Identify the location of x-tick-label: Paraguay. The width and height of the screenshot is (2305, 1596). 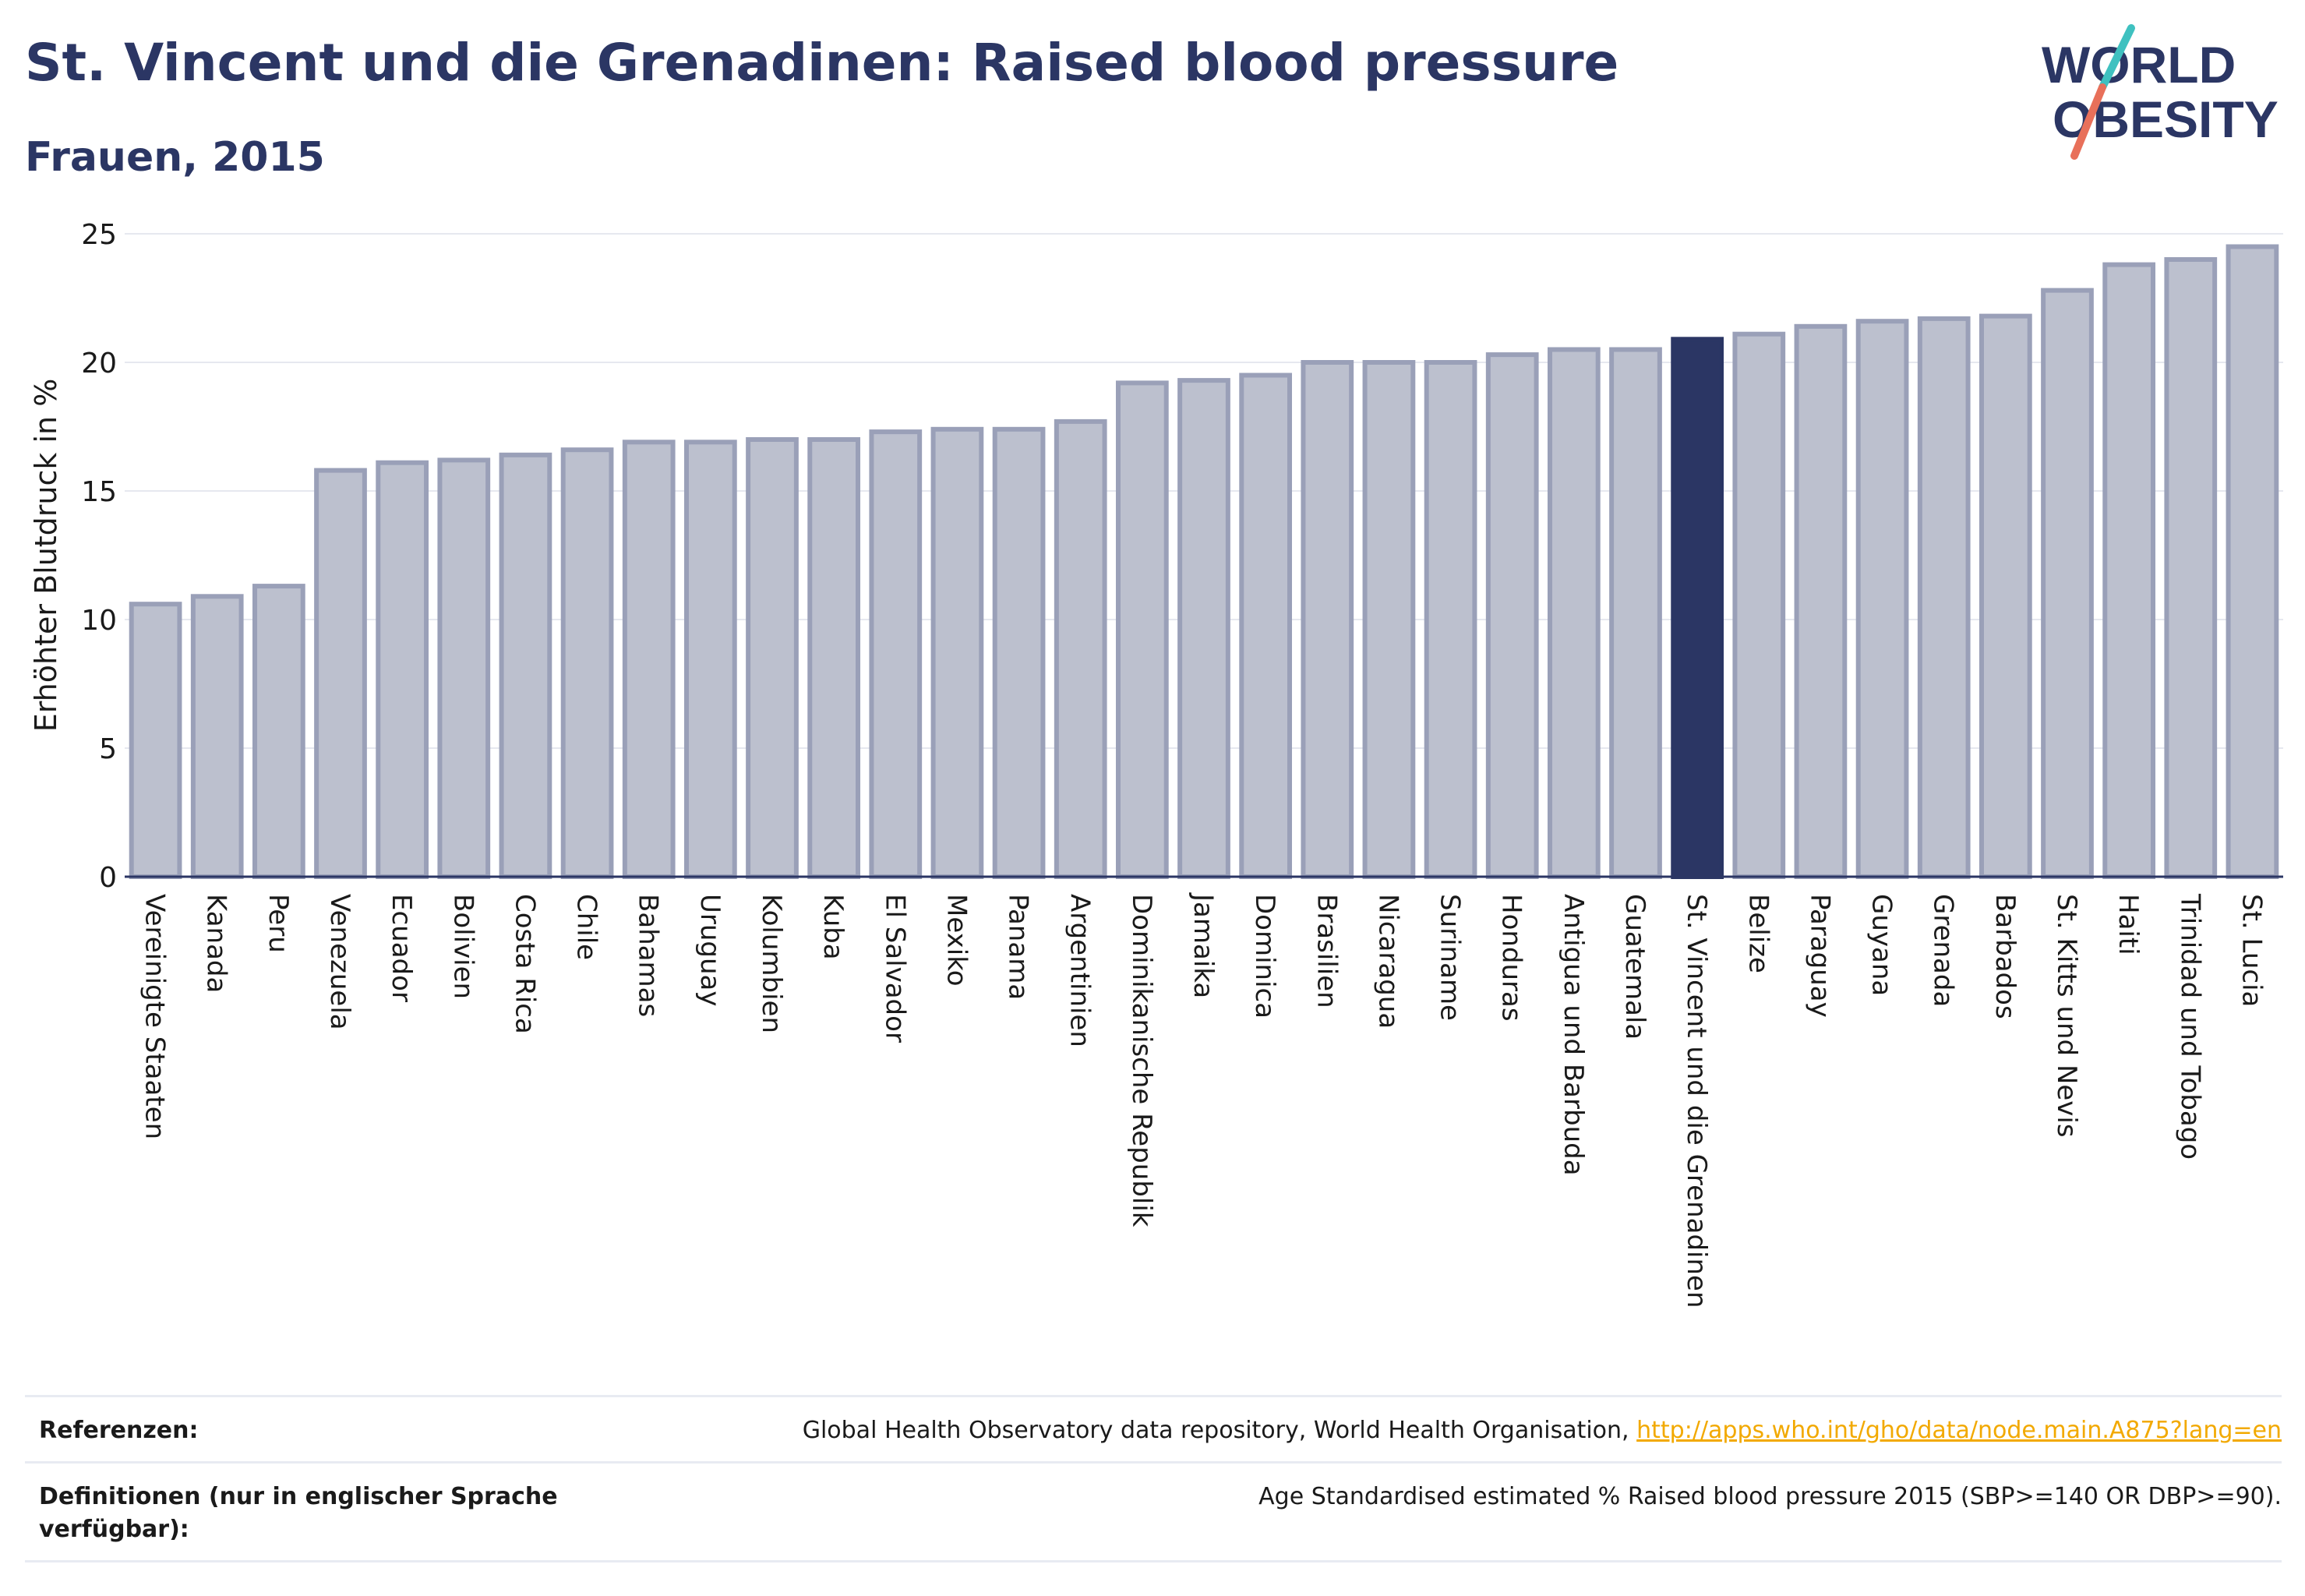
(1819, 956).